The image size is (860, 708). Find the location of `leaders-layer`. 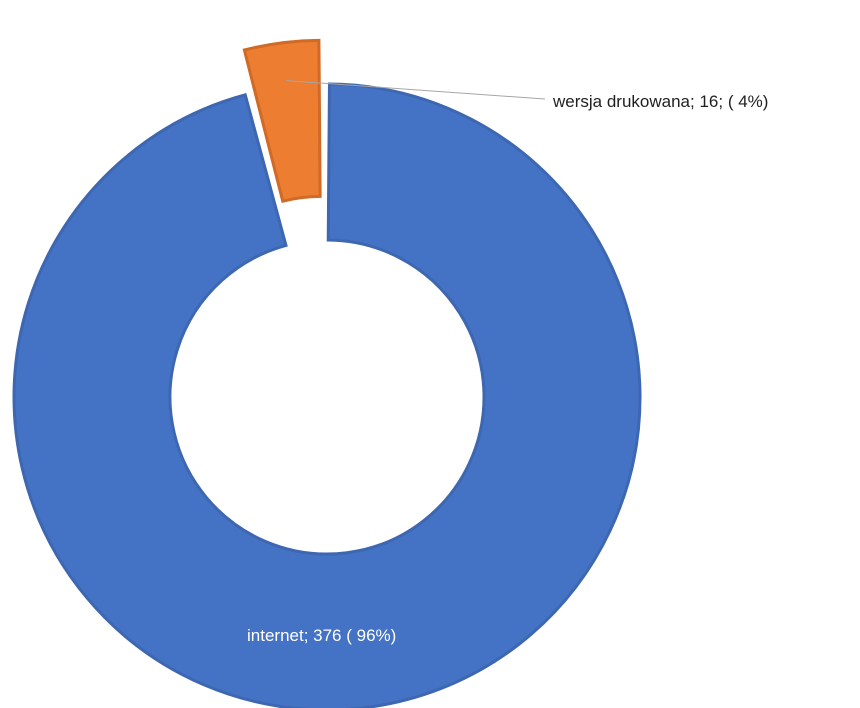

leaders-layer is located at coordinates (416, 90).